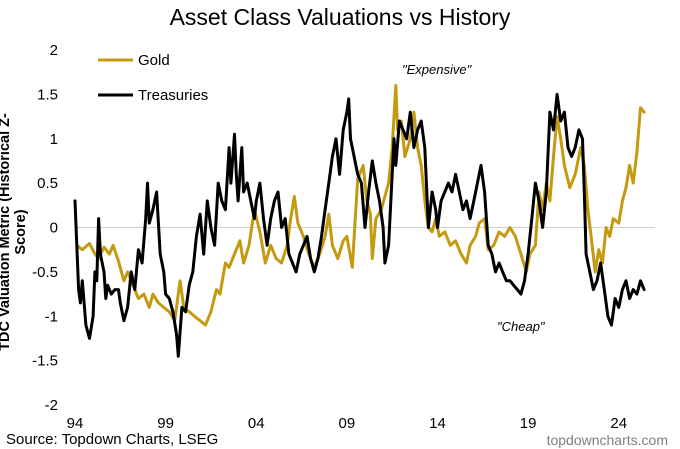 The image size is (680, 449). I want to click on chart-title: Asset Class Valuations vs History, so click(340, 17).